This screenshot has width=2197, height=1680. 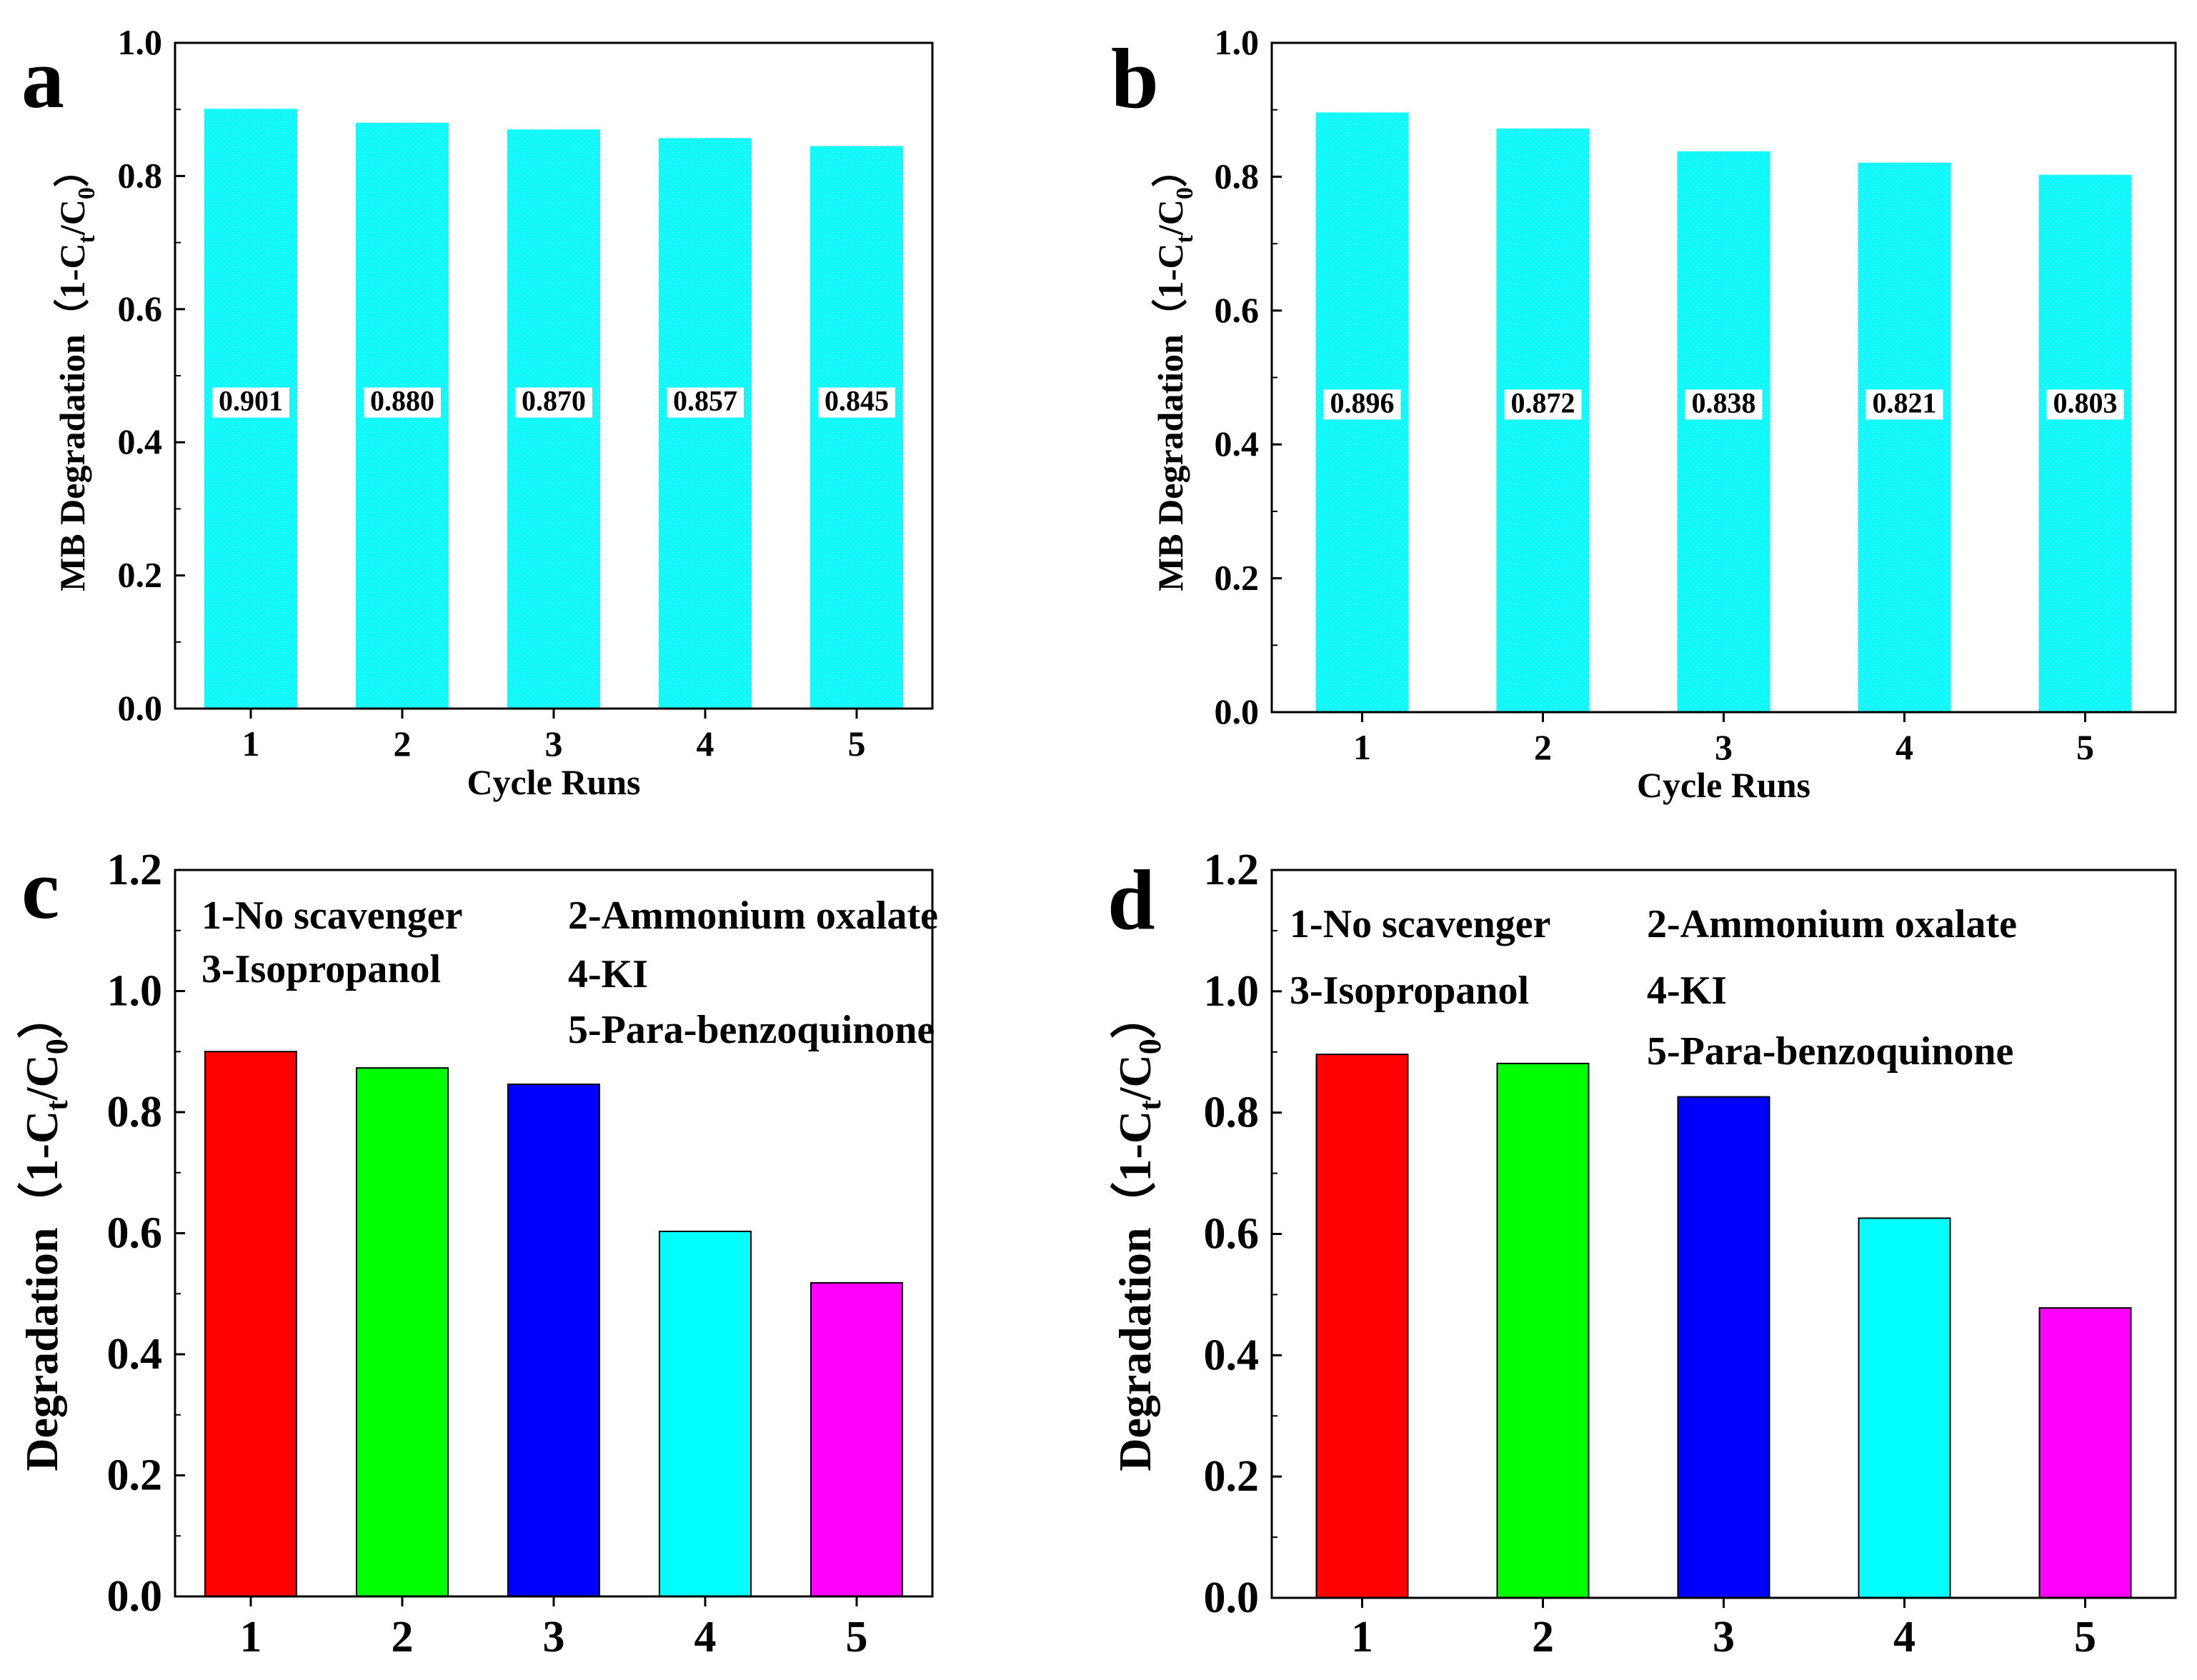 What do you see at coordinates (72, 417) in the screenshot?
I see `y-axis-title-main: MB Degradation（1-C` at bounding box center [72, 417].